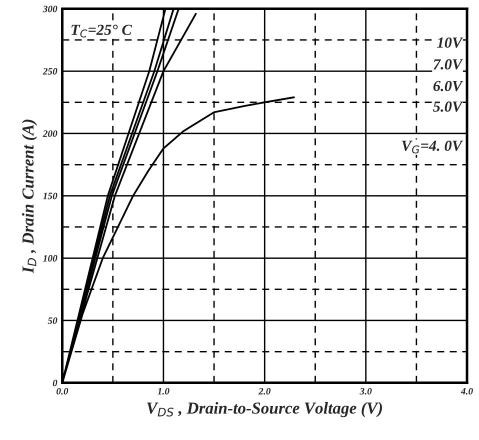 This screenshot has height=440, width=479. What do you see at coordinates (449, 64) in the screenshot?
I see `text: 7.0V` at bounding box center [449, 64].